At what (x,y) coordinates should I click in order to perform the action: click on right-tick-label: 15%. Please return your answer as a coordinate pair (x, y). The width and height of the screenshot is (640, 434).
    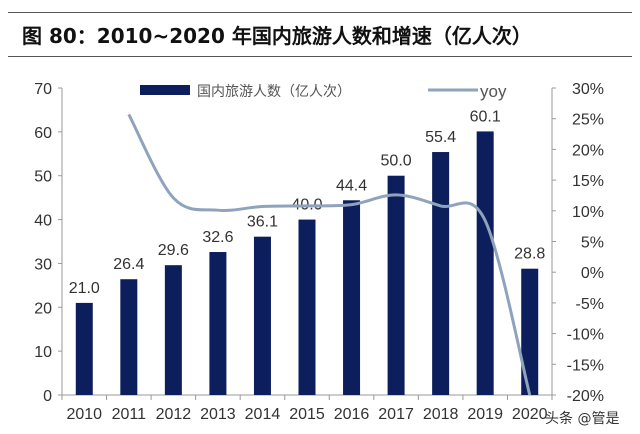
    Looking at the image, I should click on (588, 181).